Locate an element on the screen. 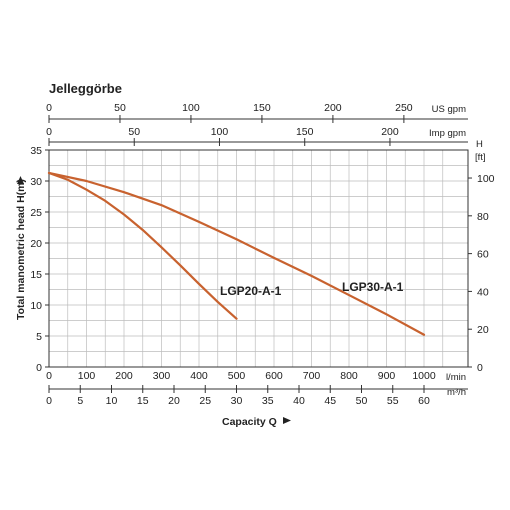  x-tick-label-usgpm: 50 is located at coordinates (120, 108).